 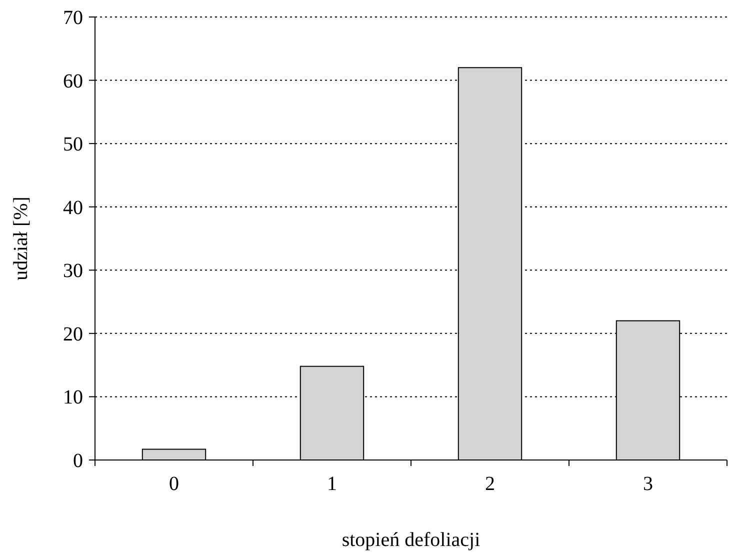 What do you see at coordinates (174, 484) in the screenshot?
I see `x-tick-label: 0` at bounding box center [174, 484].